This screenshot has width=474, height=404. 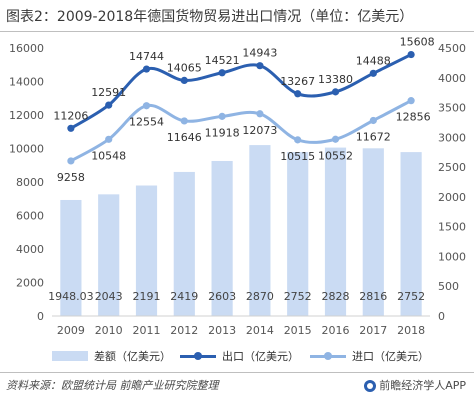 What do you see at coordinates (112, 385) in the screenshot?
I see `source-note: 资料来源：欧盟统计局 前瞻产业研究院整理` at bounding box center [112, 385].